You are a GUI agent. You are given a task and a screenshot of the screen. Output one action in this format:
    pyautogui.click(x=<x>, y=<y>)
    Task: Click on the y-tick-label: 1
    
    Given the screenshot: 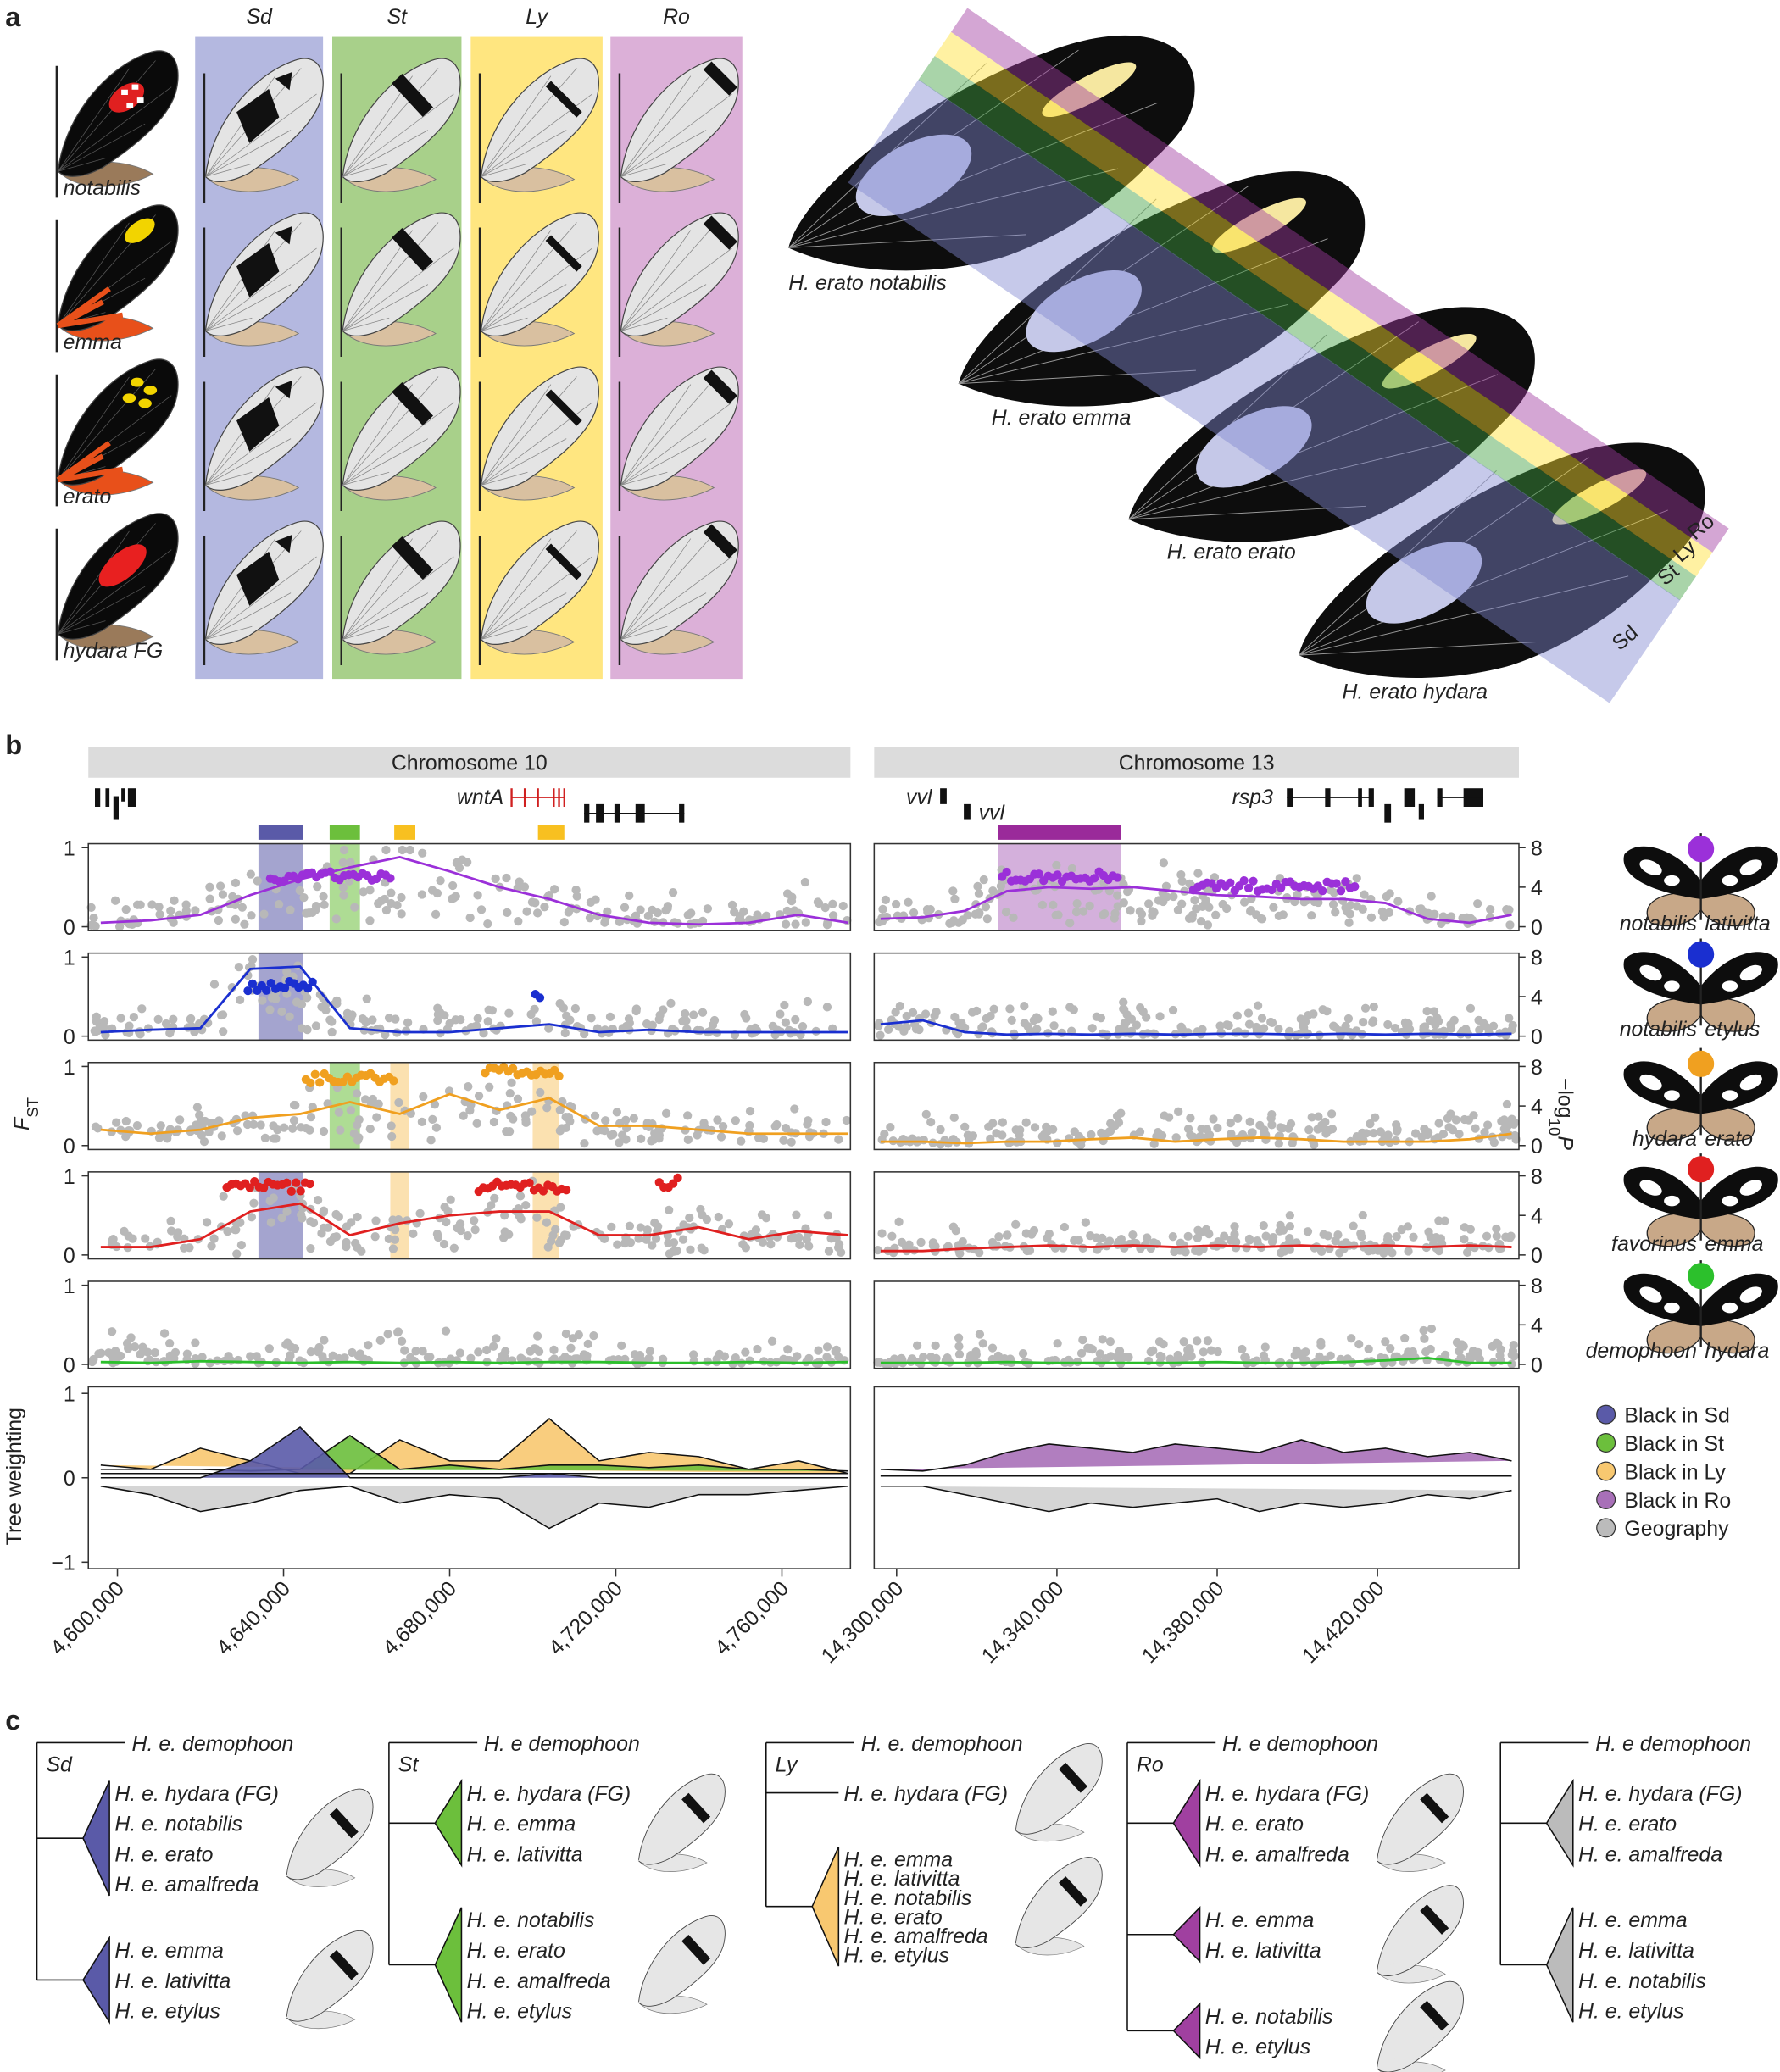 What is the action you would take?
    pyautogui.click(x=69, y=849)
    